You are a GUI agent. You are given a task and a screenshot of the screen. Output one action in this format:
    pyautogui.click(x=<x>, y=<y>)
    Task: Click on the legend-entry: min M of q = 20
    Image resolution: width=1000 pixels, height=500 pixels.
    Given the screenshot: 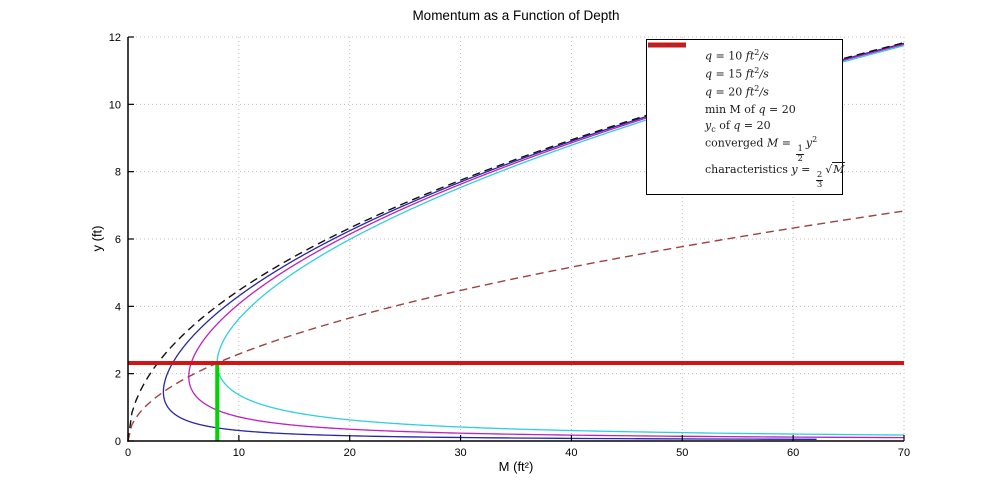 What is the action you would take?
    pyautogui.click(x=744, y=80)
    